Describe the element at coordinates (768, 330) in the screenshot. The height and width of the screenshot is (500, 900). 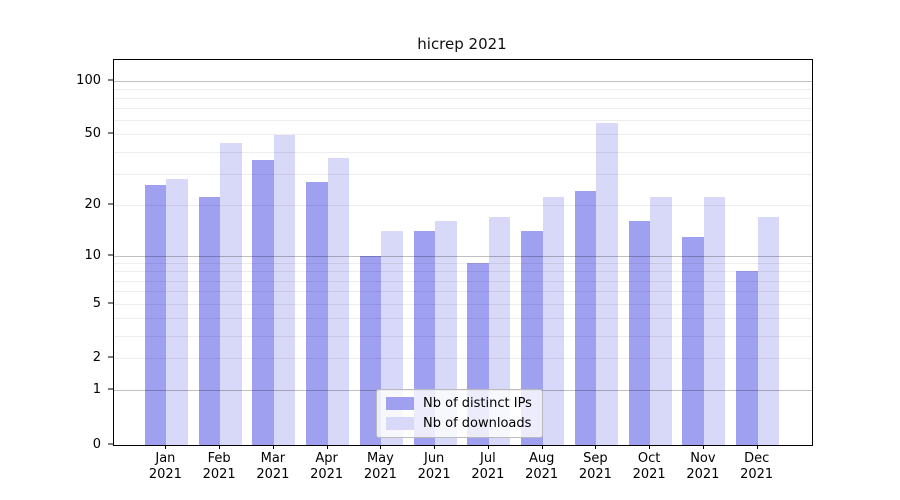
I see `bar-downloads-dec` at that location.